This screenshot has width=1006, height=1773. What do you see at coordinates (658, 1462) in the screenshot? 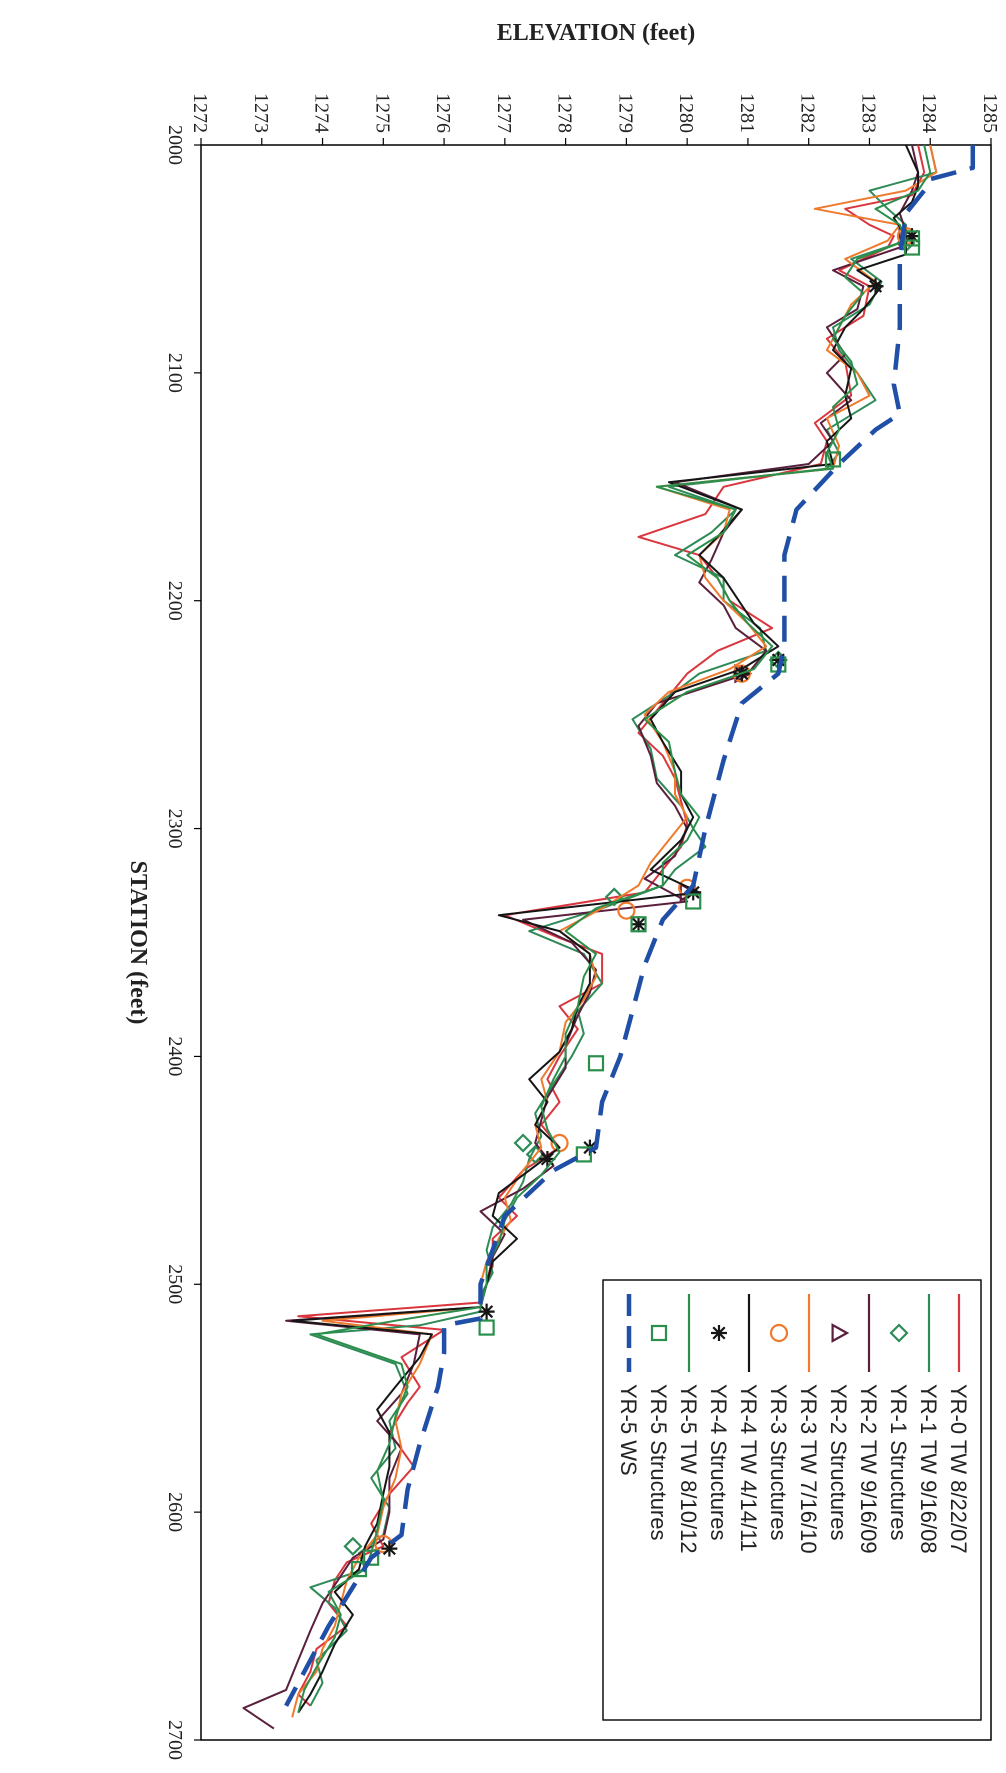
I see `legend-entry: YR-5 Structures` at bounding box center [658, 1462].